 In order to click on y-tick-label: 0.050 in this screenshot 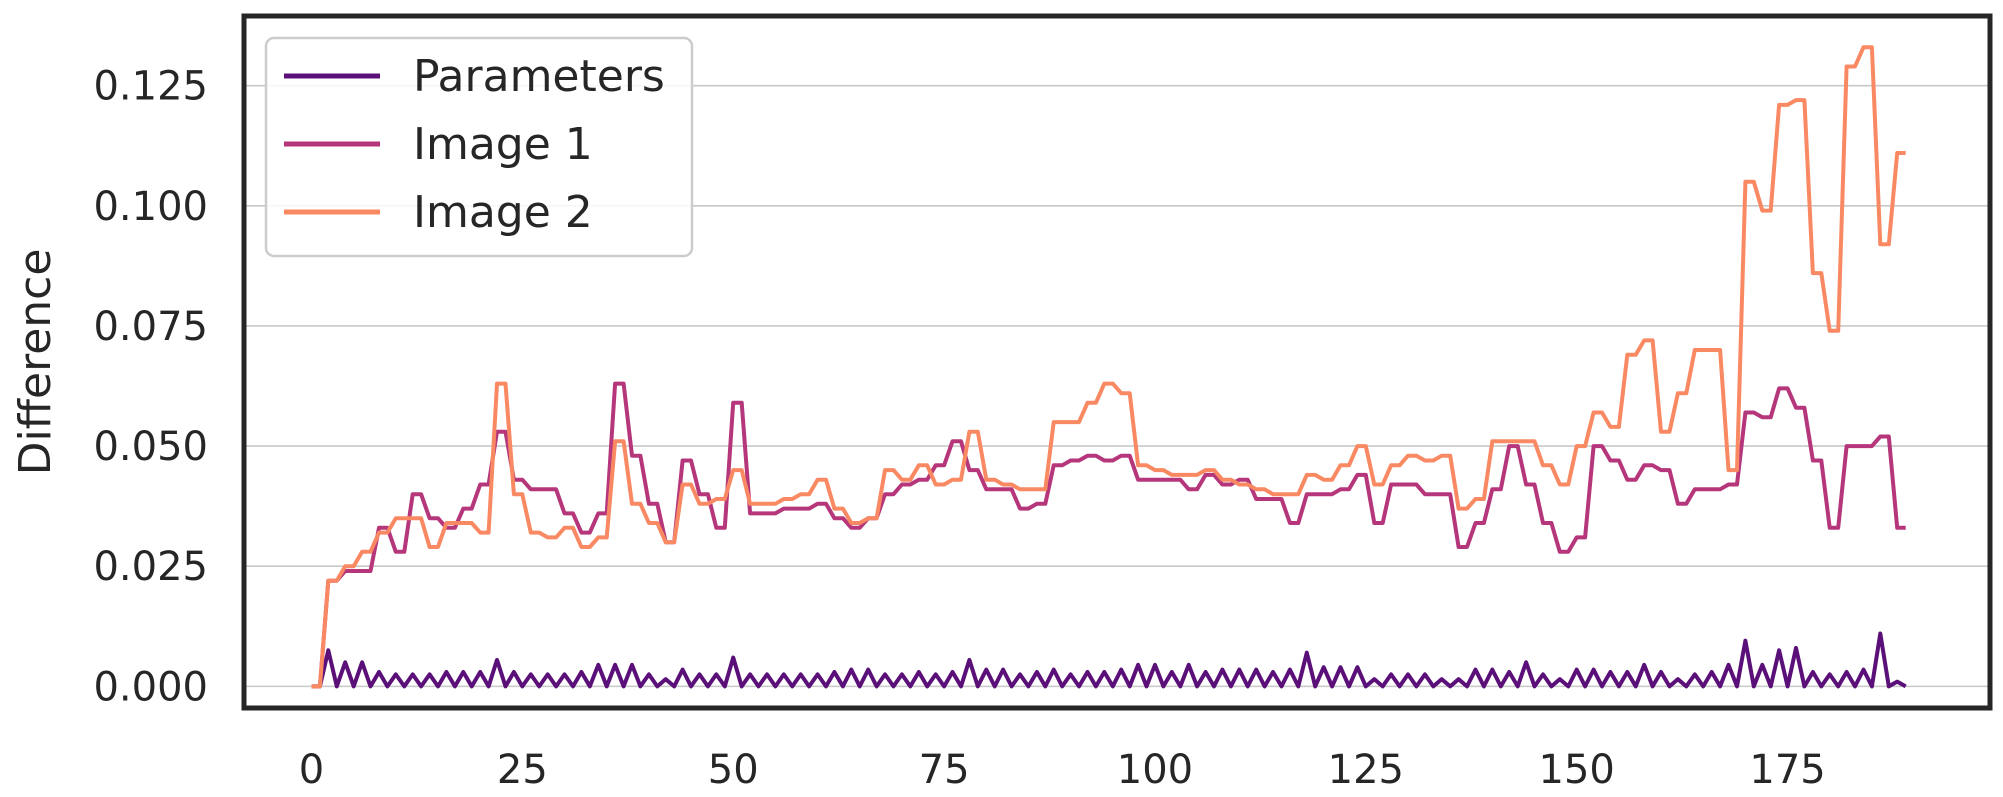, I will do `click(150, 447)`.